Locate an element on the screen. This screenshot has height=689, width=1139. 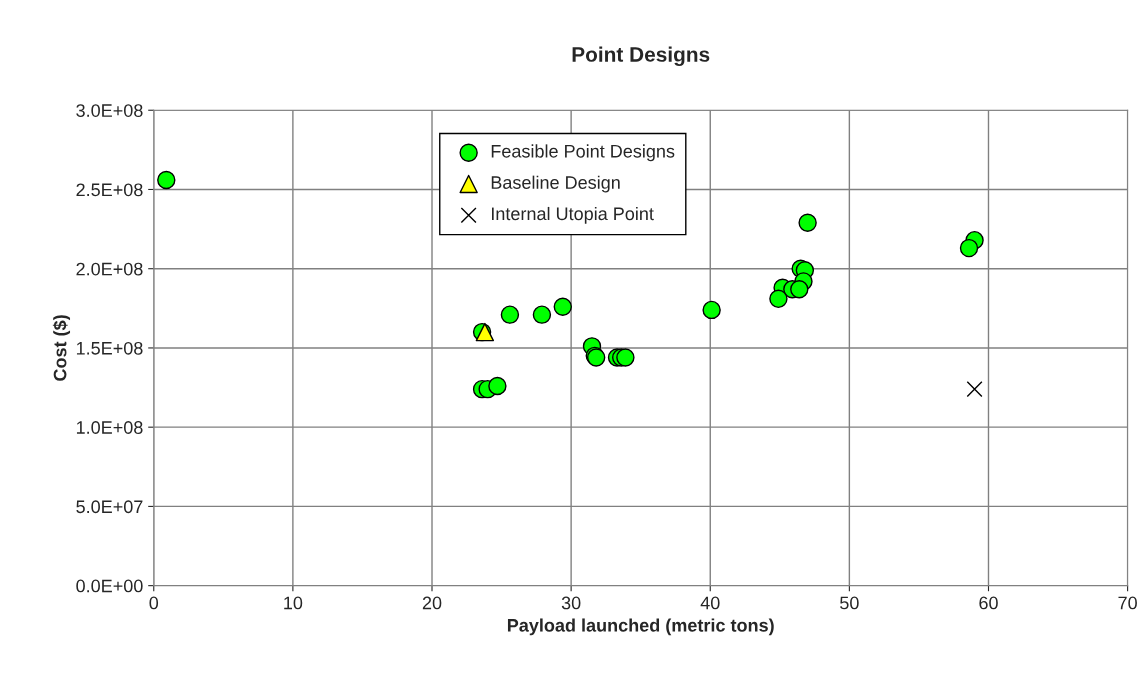
x-tick-label: 0 is located at coordinates (154, 603).